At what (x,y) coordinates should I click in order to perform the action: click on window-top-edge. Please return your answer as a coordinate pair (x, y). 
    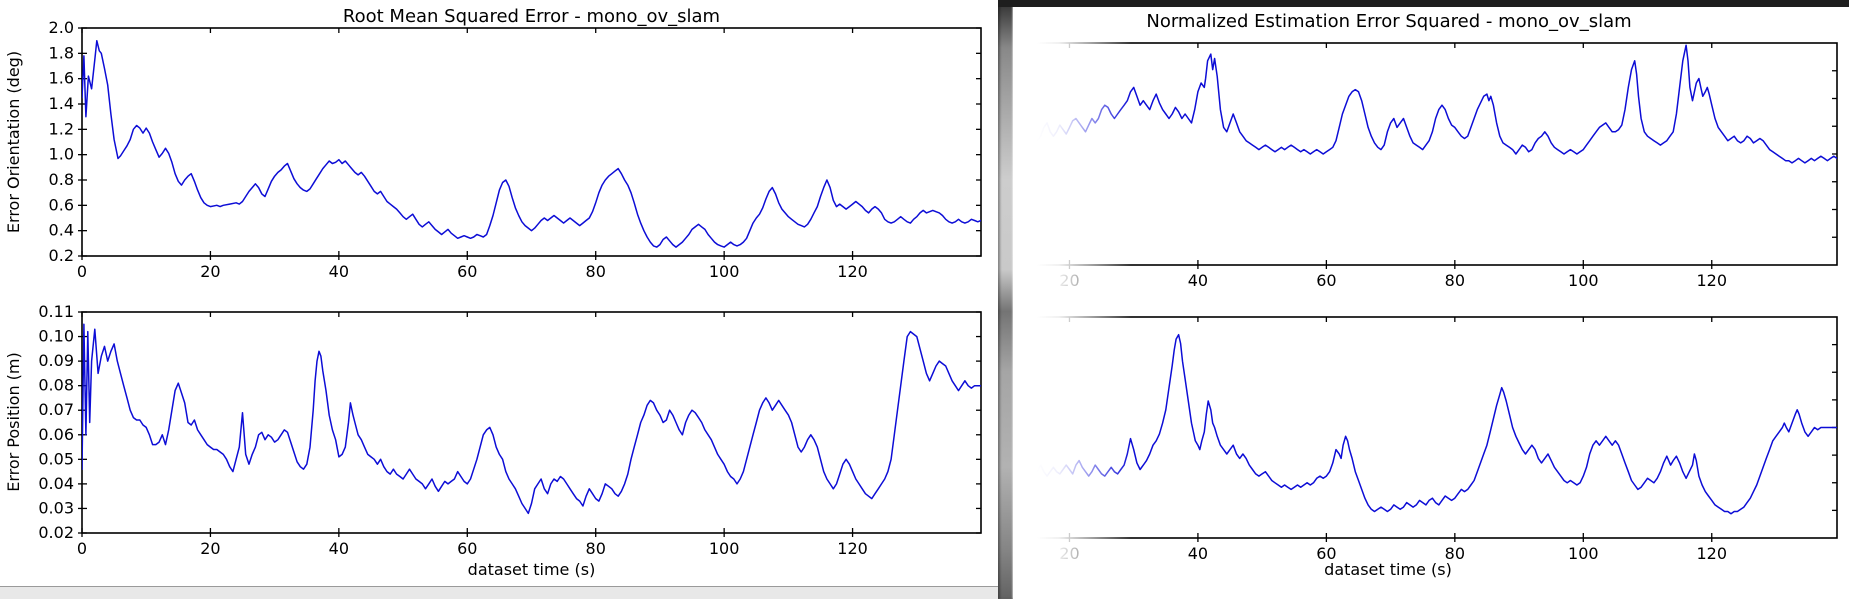
    Looking at the image, I should click on (1423, 3).